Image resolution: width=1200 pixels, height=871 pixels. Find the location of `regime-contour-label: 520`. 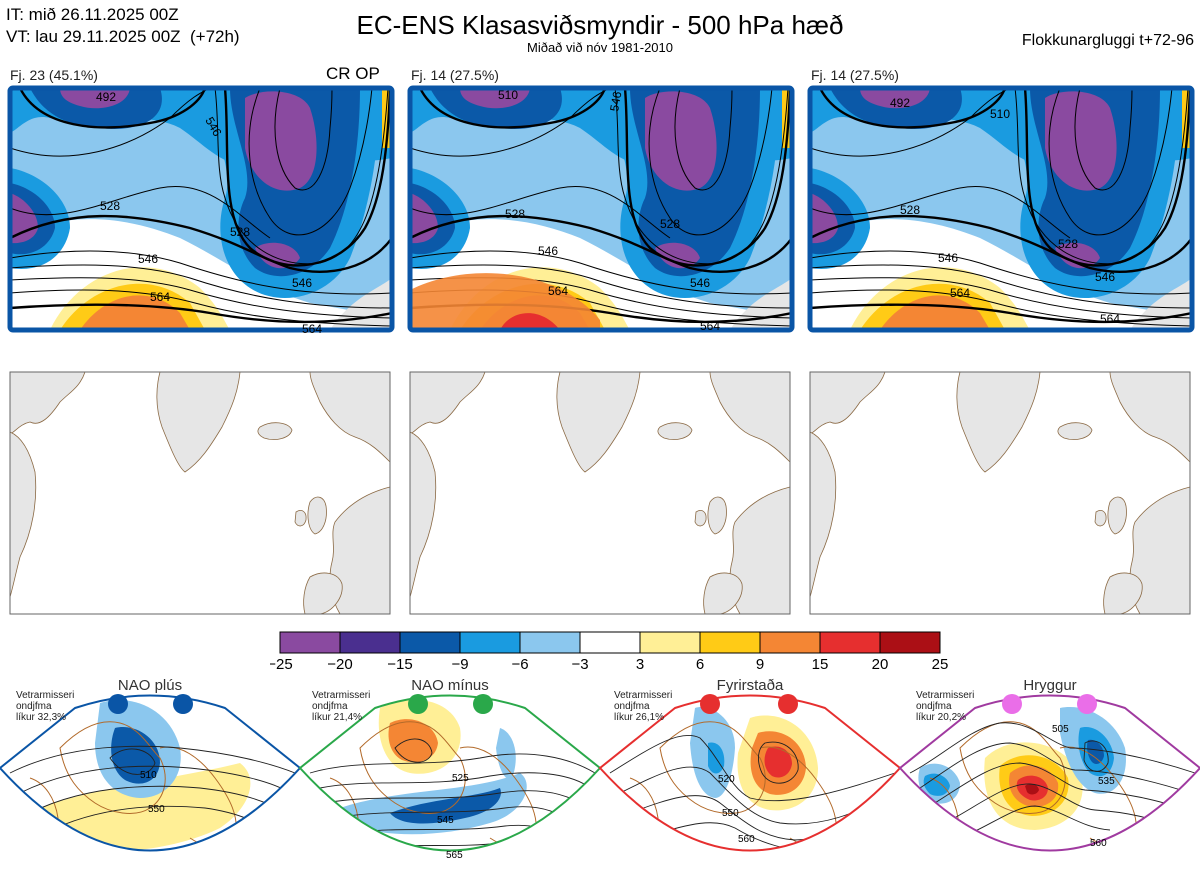

regime-contour-label: 520 is located at coordinates (726, 779).